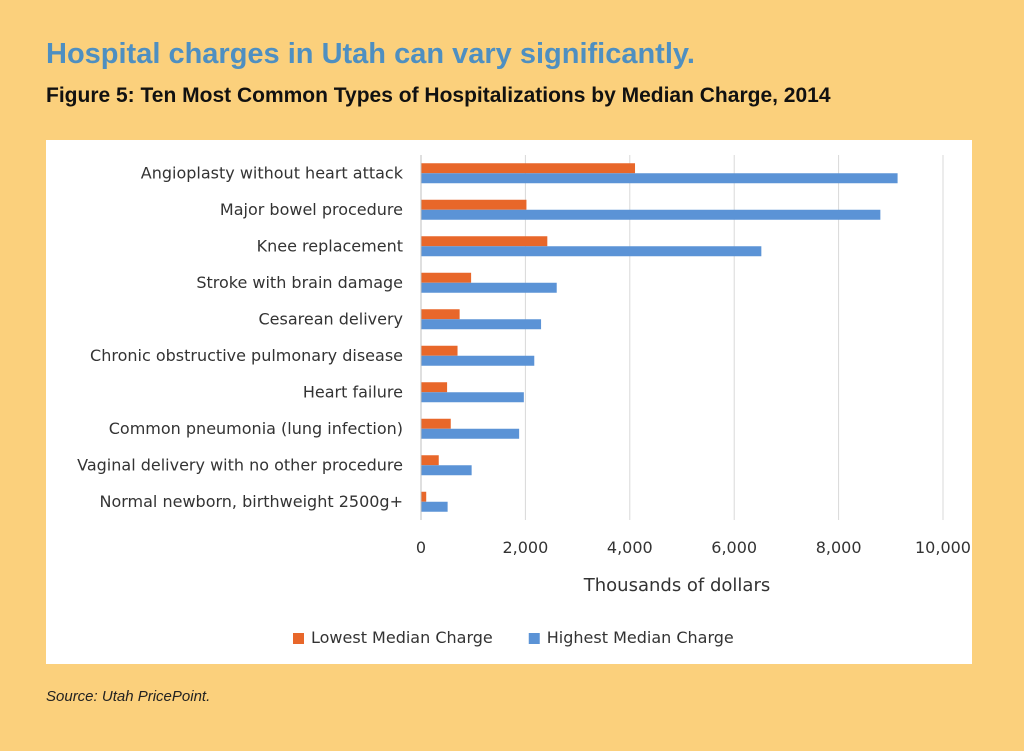 Image resolution: width=1024 pixels, height=751 pixels. Describe the element at coordinates (630, 547) in the screenshot. I see `x-tick-label: 4,000` at that location.